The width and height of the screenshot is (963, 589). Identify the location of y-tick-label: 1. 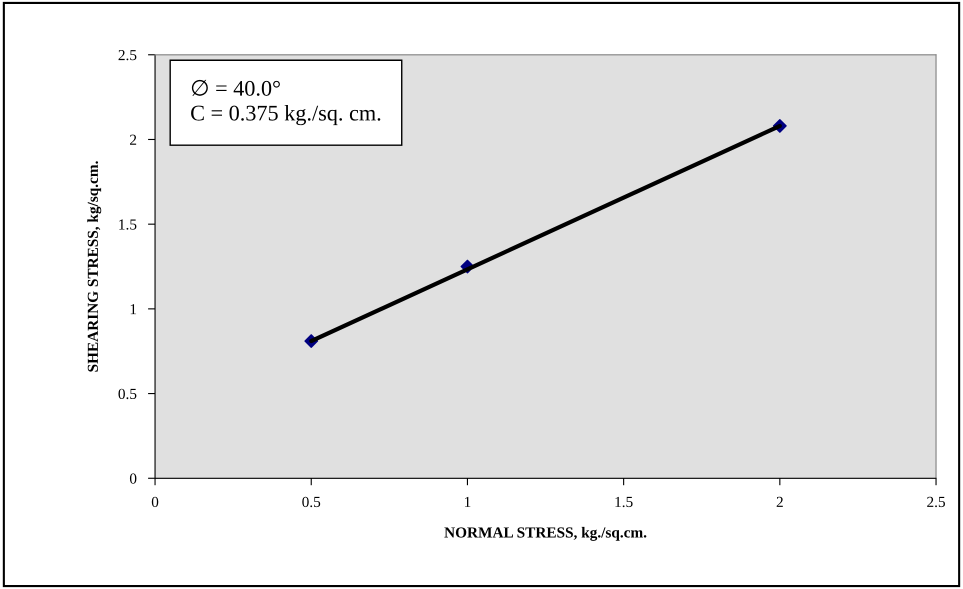
(133, 309).